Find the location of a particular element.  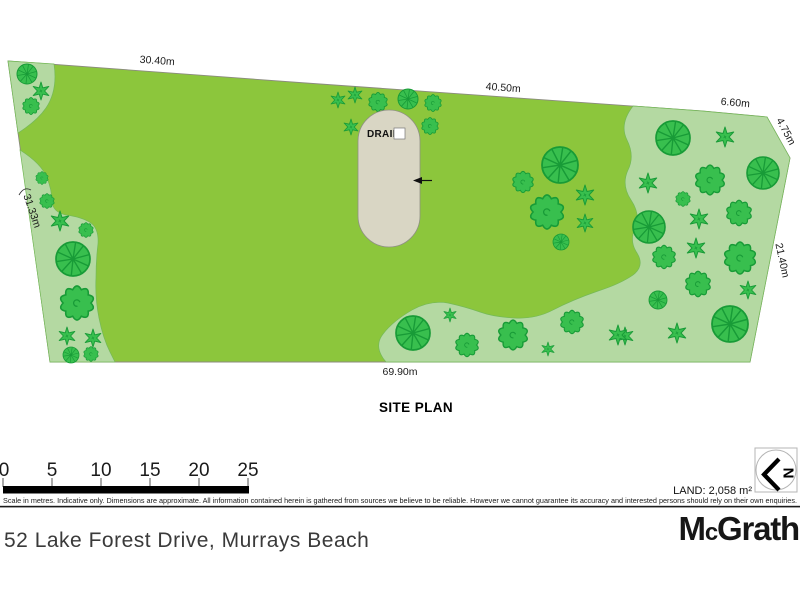

logo-part: Grath is located at coordinates (758, 528).